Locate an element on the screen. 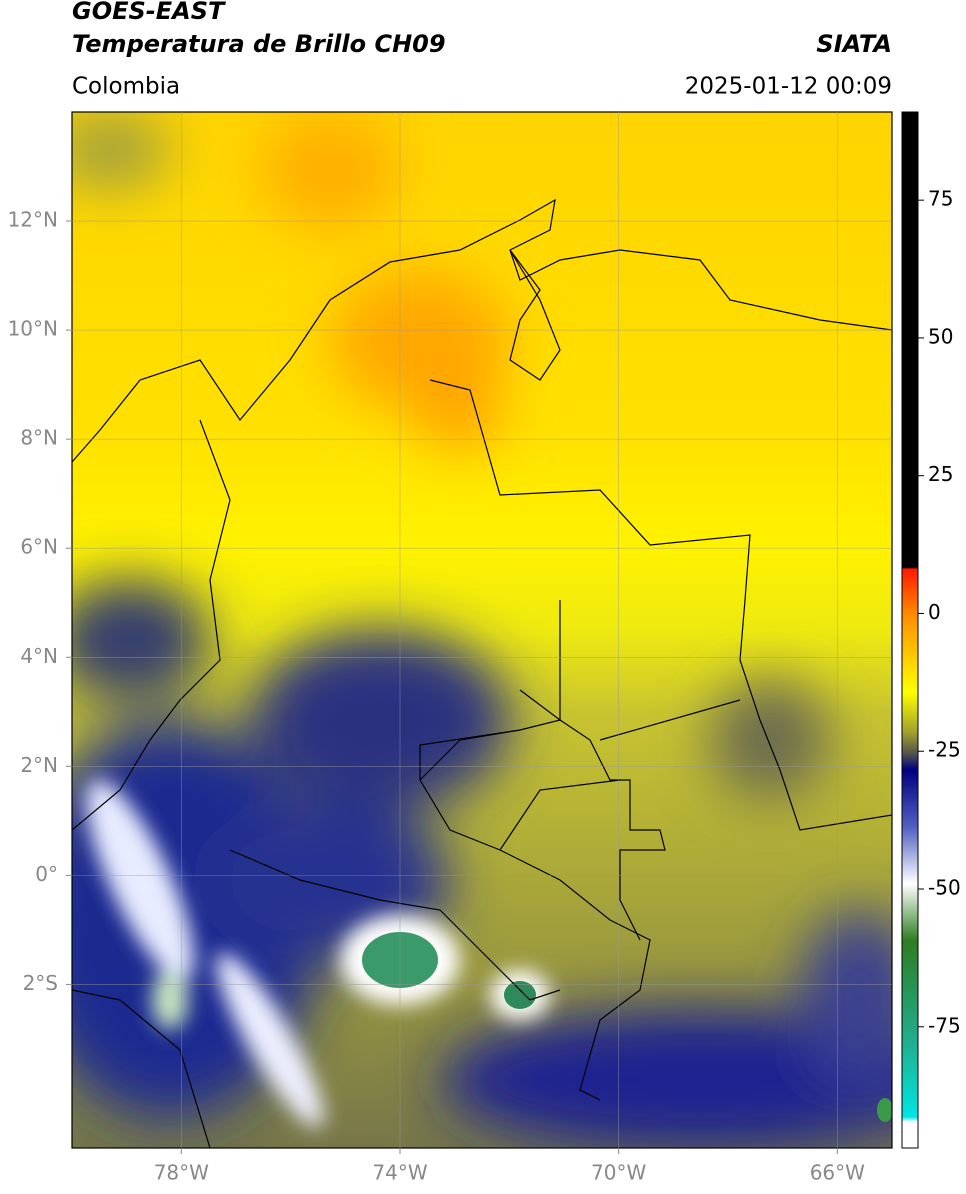 Image resolution: width=966 pixels, height=1194 pixels. colorbar-tick-label: 0 is located at coordinates (934, 612).